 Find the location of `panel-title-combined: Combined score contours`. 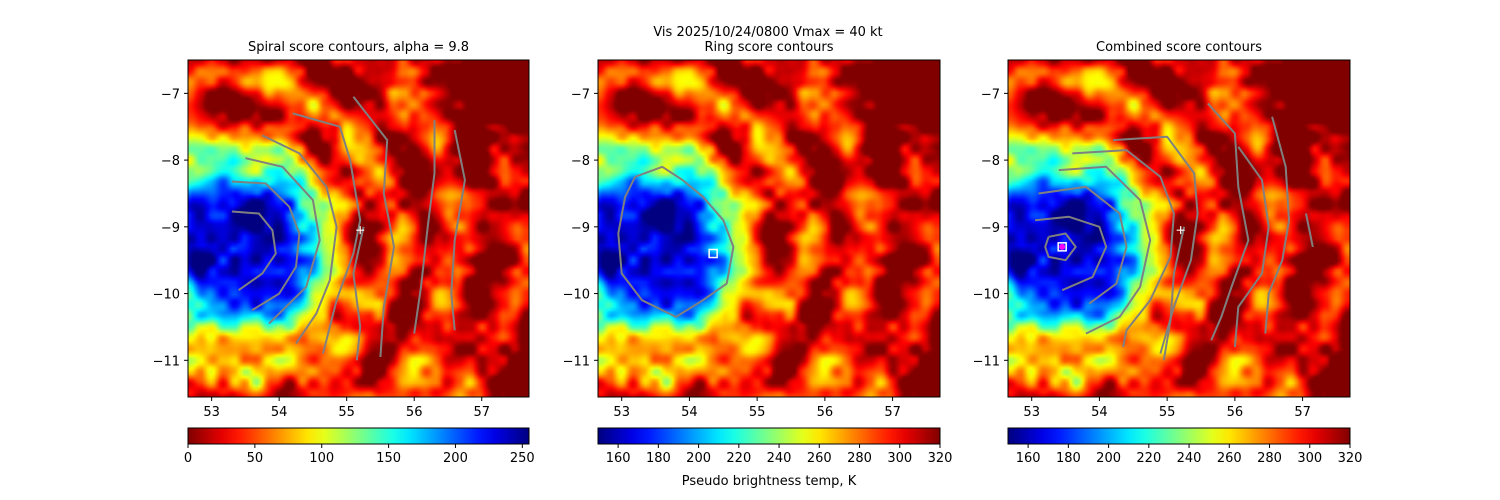

panel-title-combined: Combined score contours is located at coordinates (1179, 47).